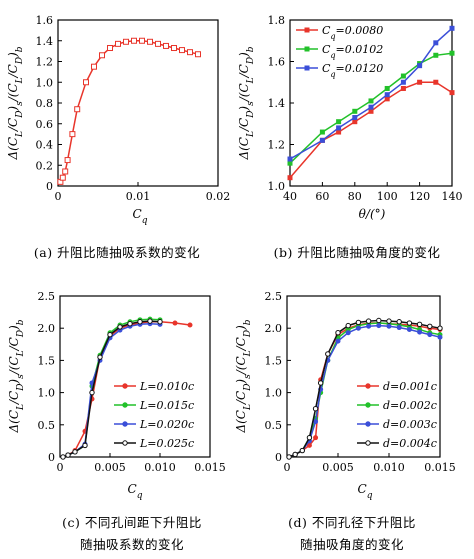  I want to click on y-tick-label: 0.4, so click(45, 145).